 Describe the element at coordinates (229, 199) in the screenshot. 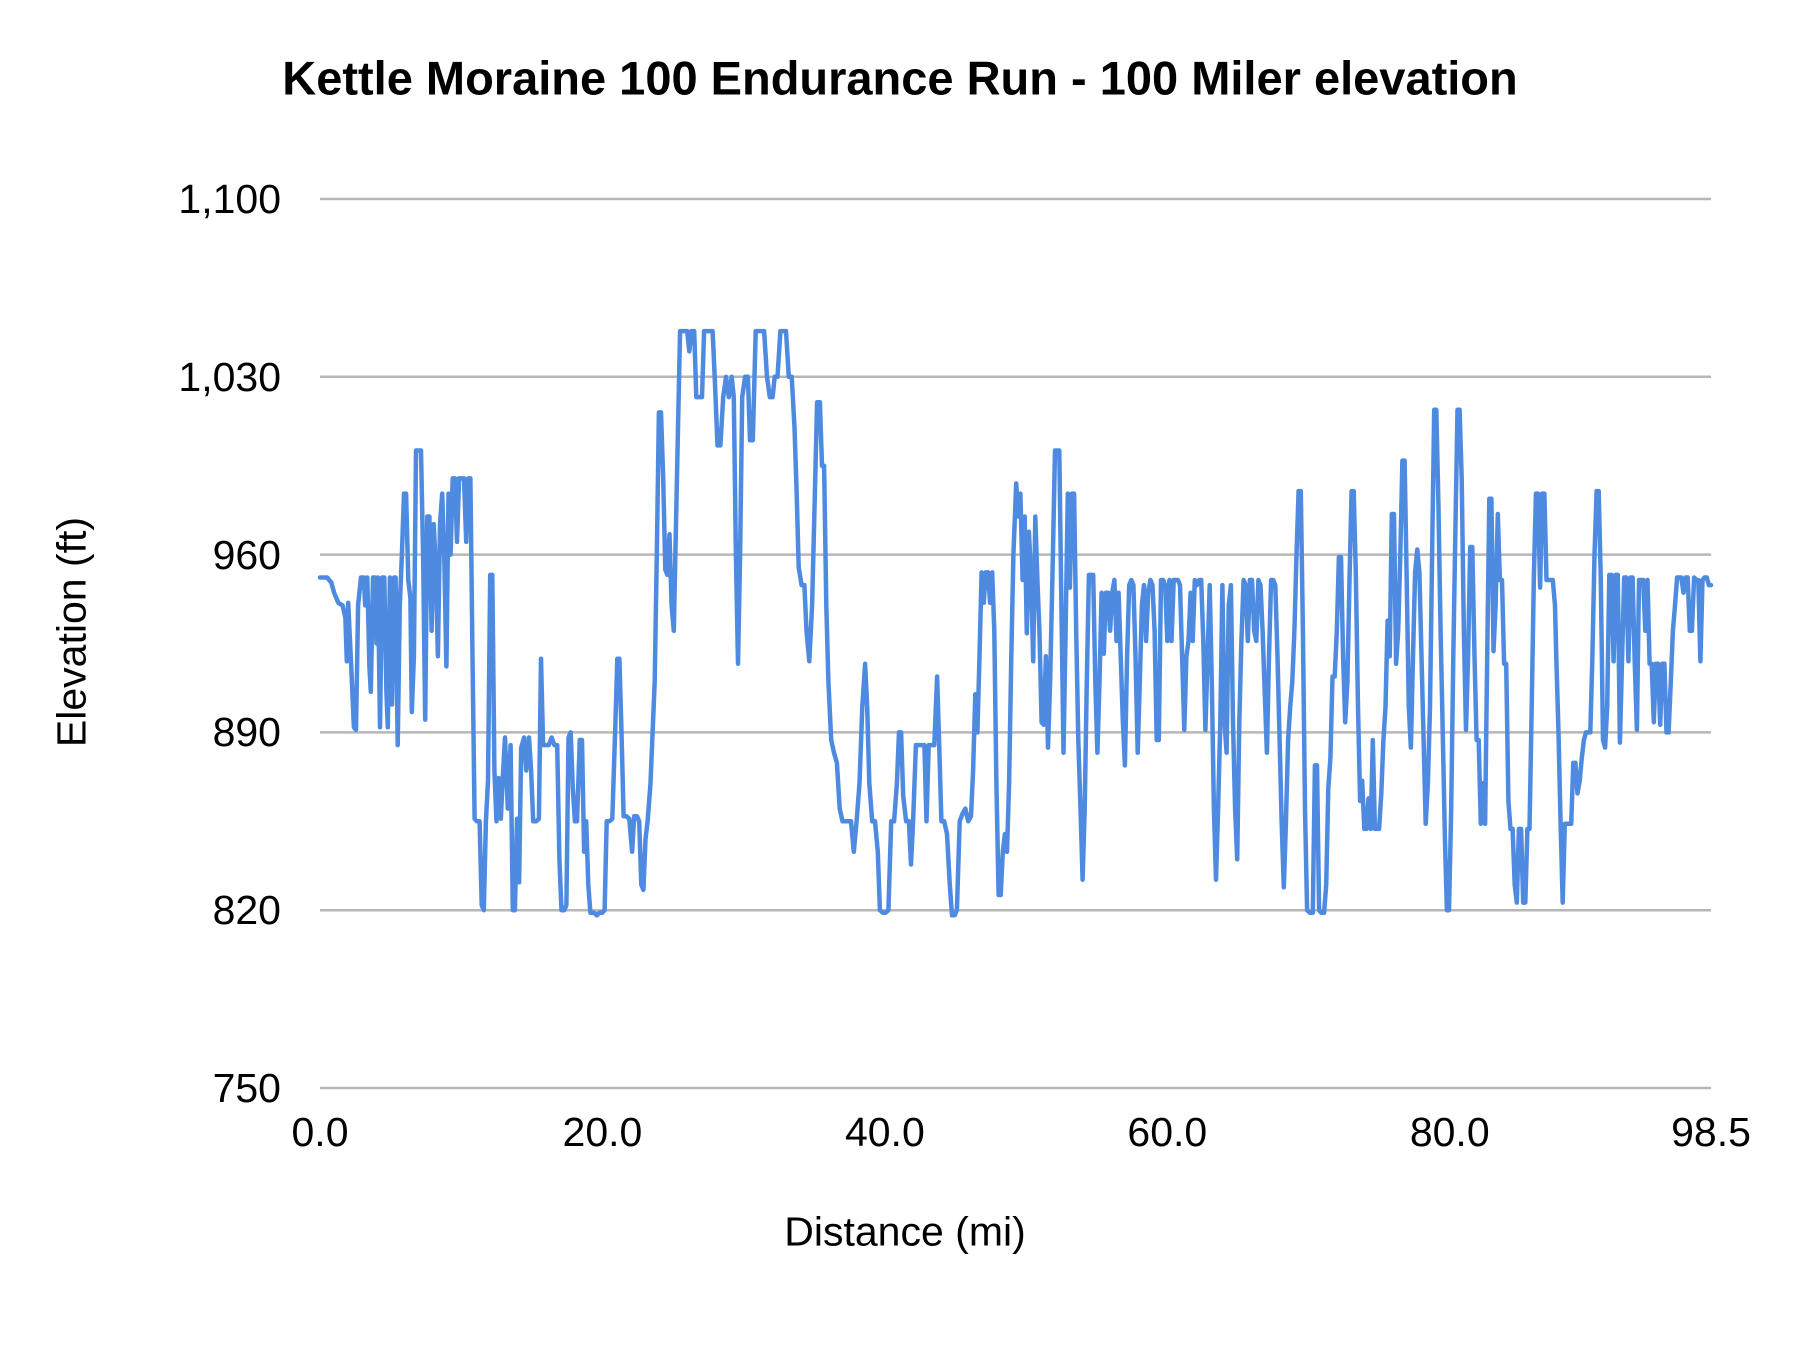

I see `y-tick-label: 1,100` at that location.